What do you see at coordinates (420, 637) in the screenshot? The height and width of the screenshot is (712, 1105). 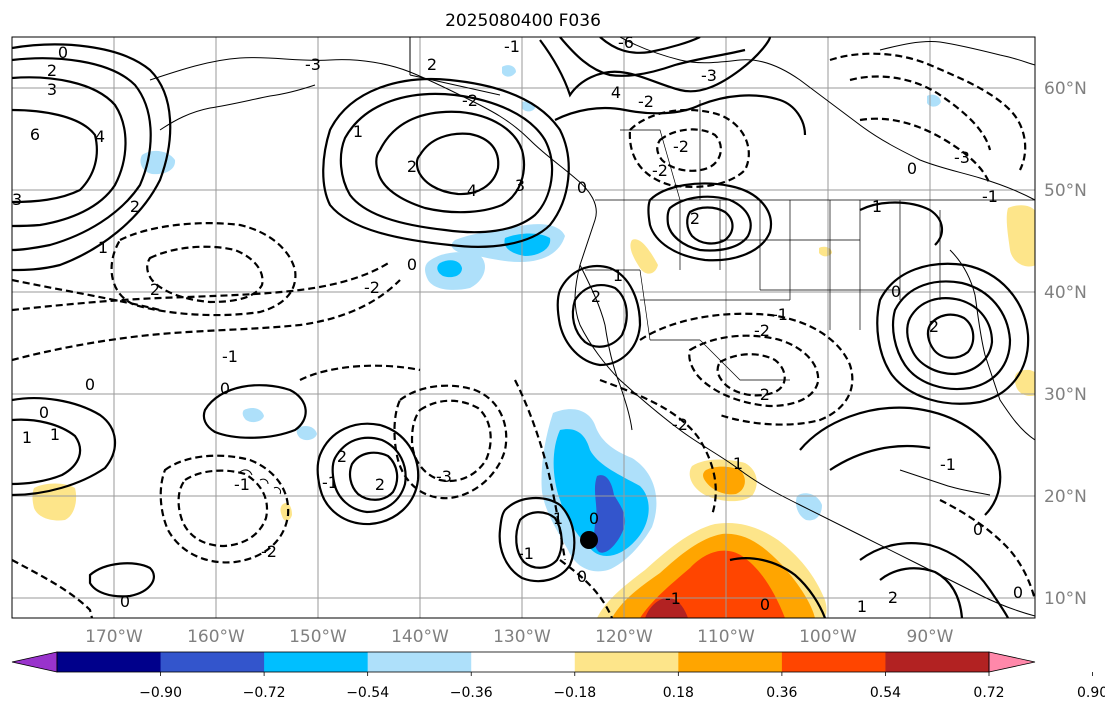 I see `lon-label-140w: 140°W` at bounding box center [420, 637].